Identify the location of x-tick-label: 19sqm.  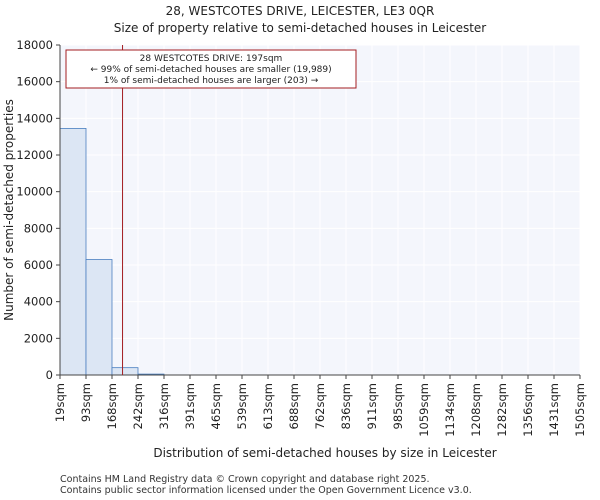
(60, 402).